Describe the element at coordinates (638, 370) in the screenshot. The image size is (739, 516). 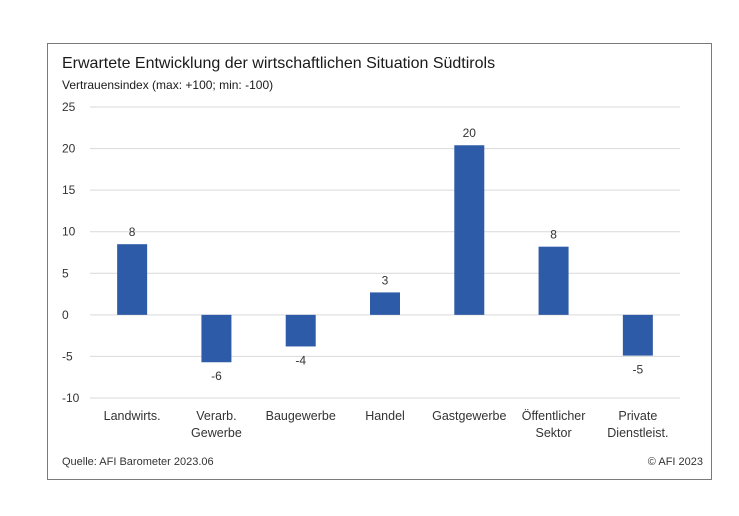
I see `data-label: -5` at that location.